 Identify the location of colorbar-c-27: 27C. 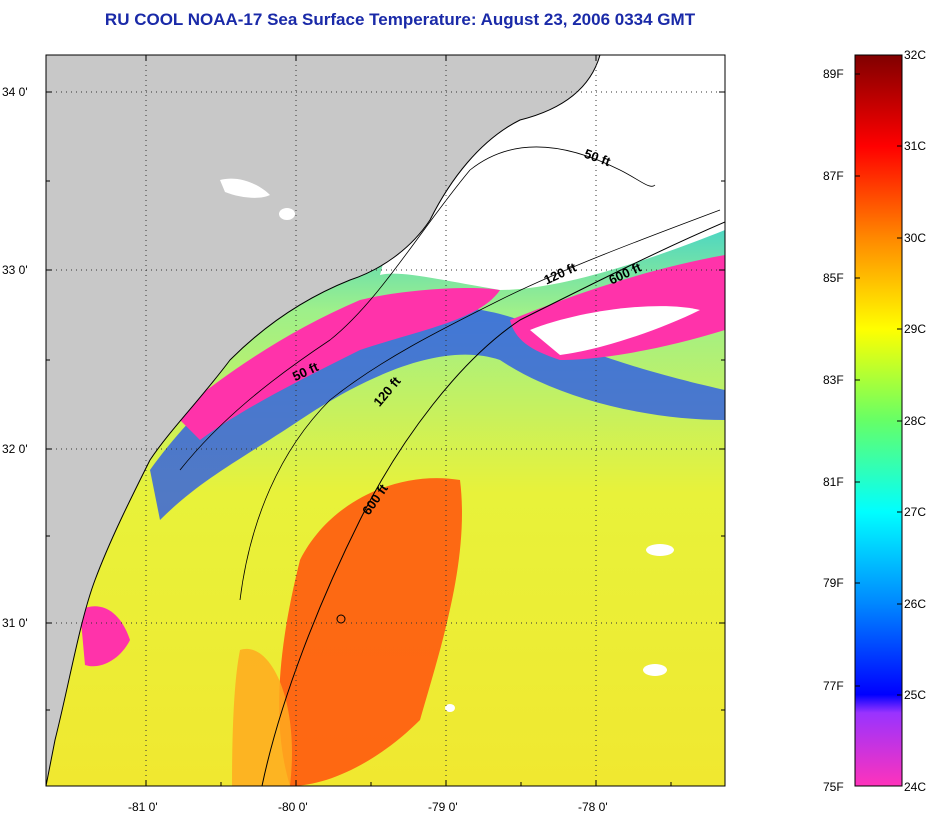
(915, 512).